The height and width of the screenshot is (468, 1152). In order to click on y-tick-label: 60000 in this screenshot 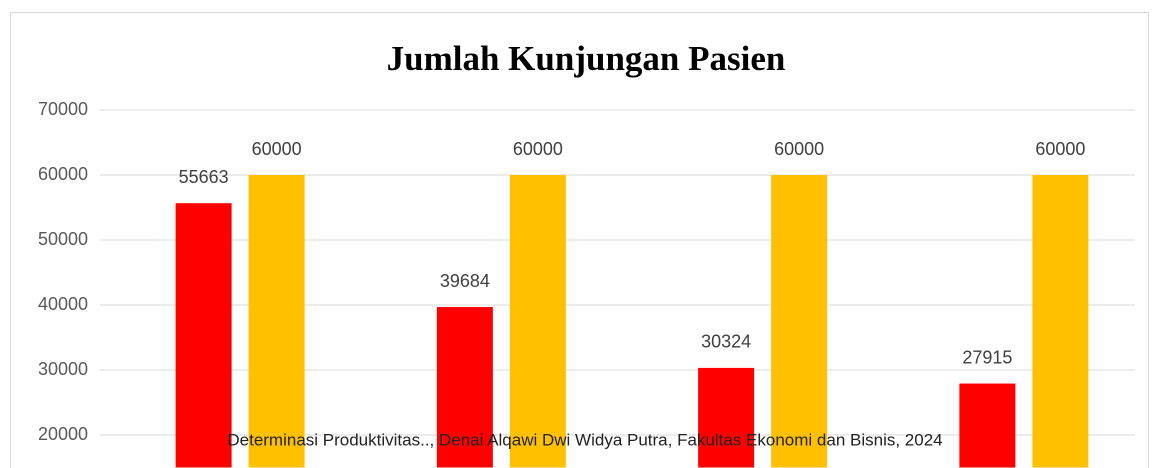, I will do `click(63, 174)`.